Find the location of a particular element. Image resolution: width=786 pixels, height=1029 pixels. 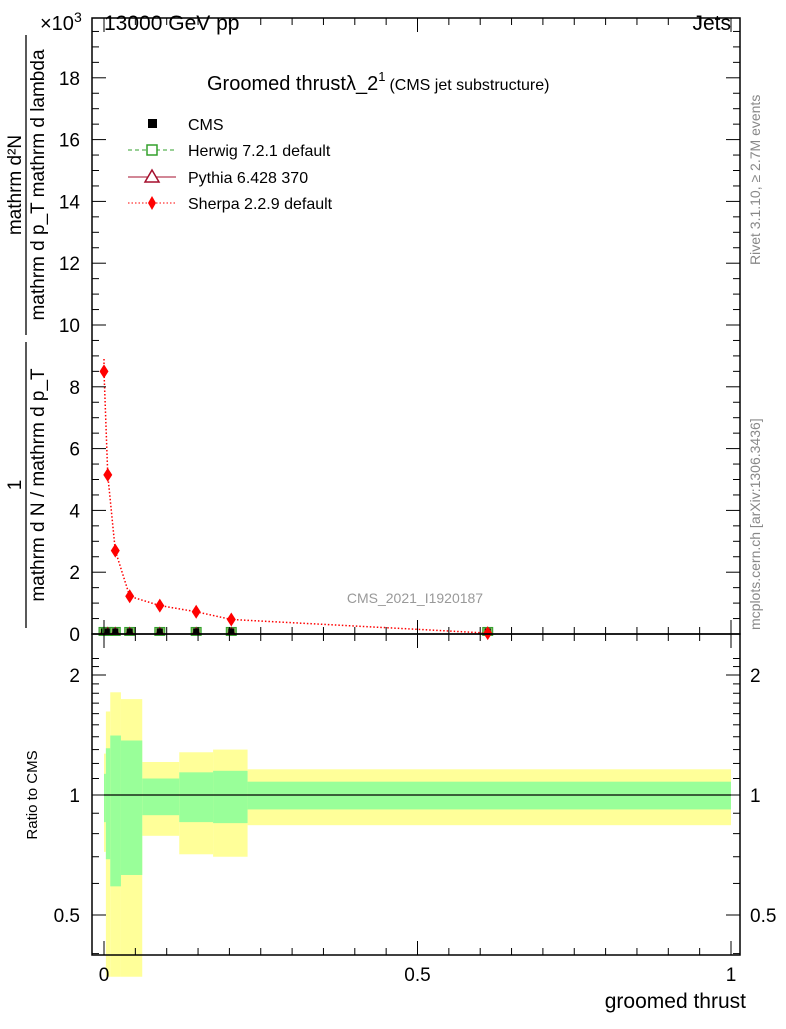

ratio-y-tick-label-right: 1 is located at coordinates (755, 796).